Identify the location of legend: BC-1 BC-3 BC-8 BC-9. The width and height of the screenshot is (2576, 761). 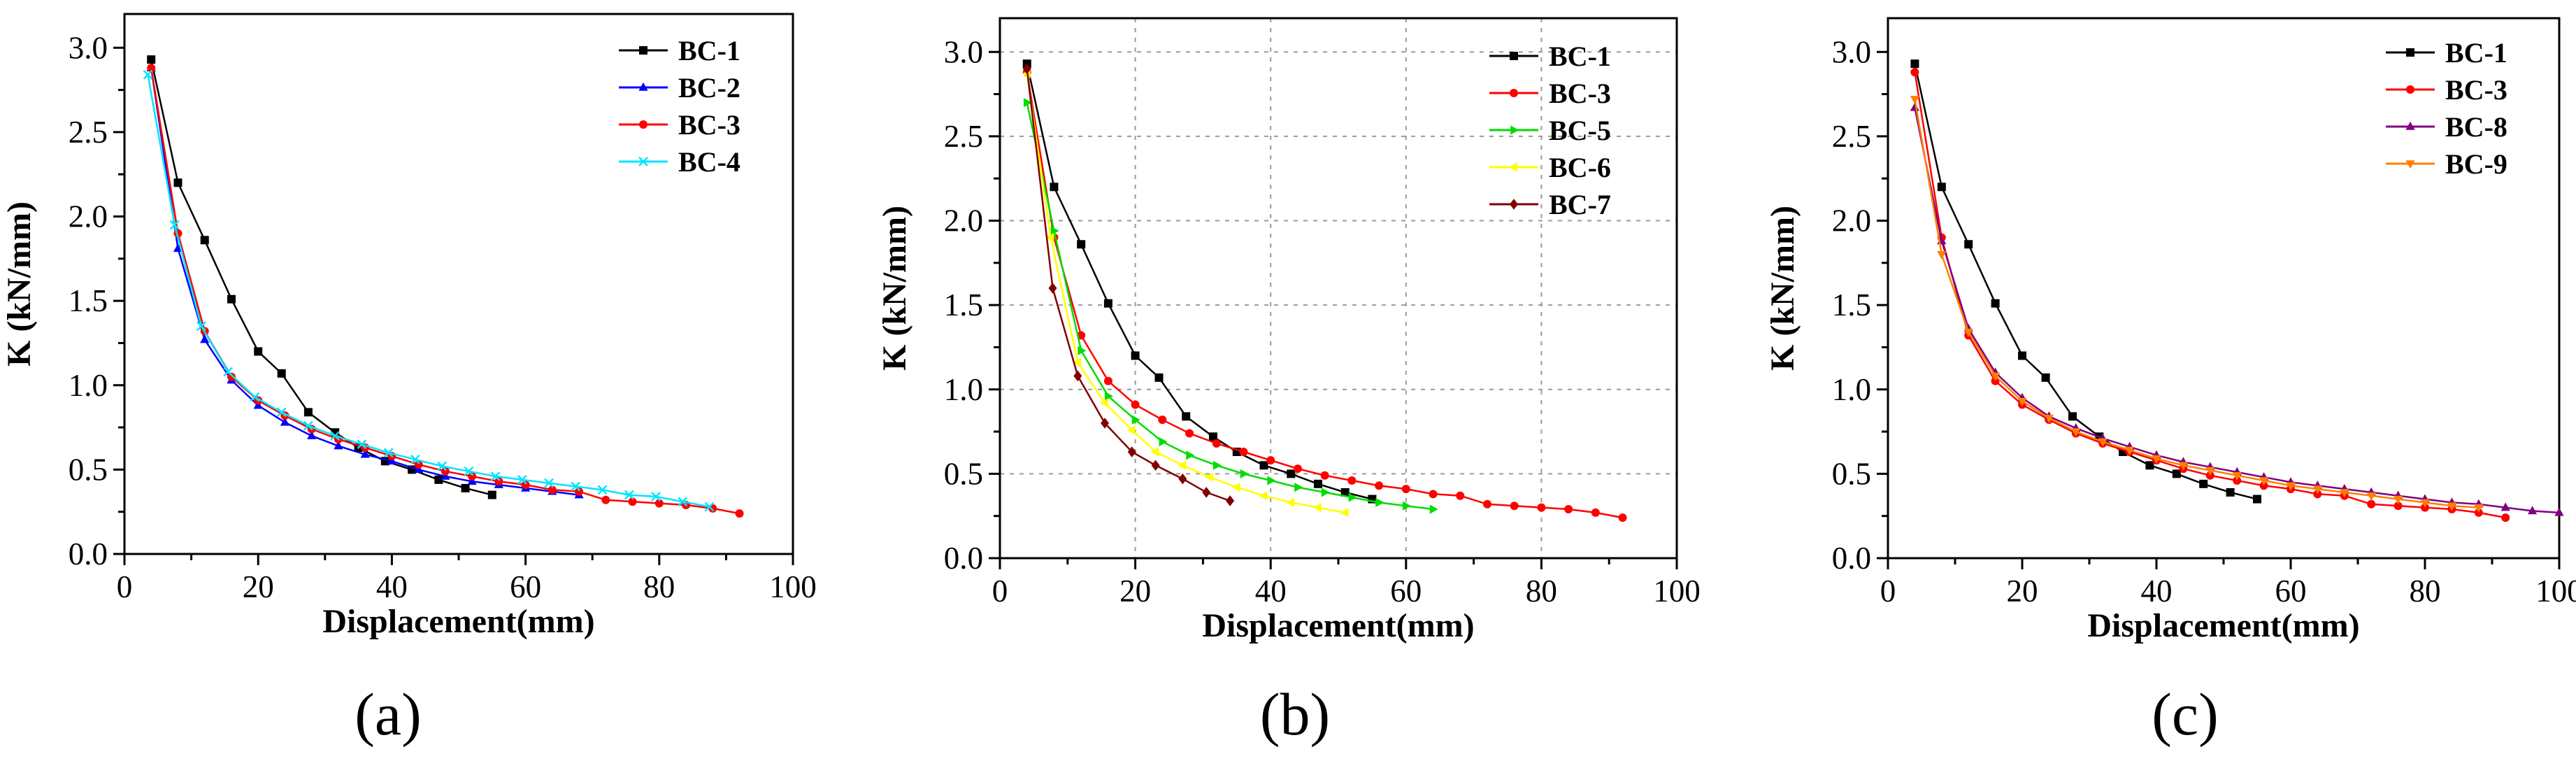
(2446, 108).